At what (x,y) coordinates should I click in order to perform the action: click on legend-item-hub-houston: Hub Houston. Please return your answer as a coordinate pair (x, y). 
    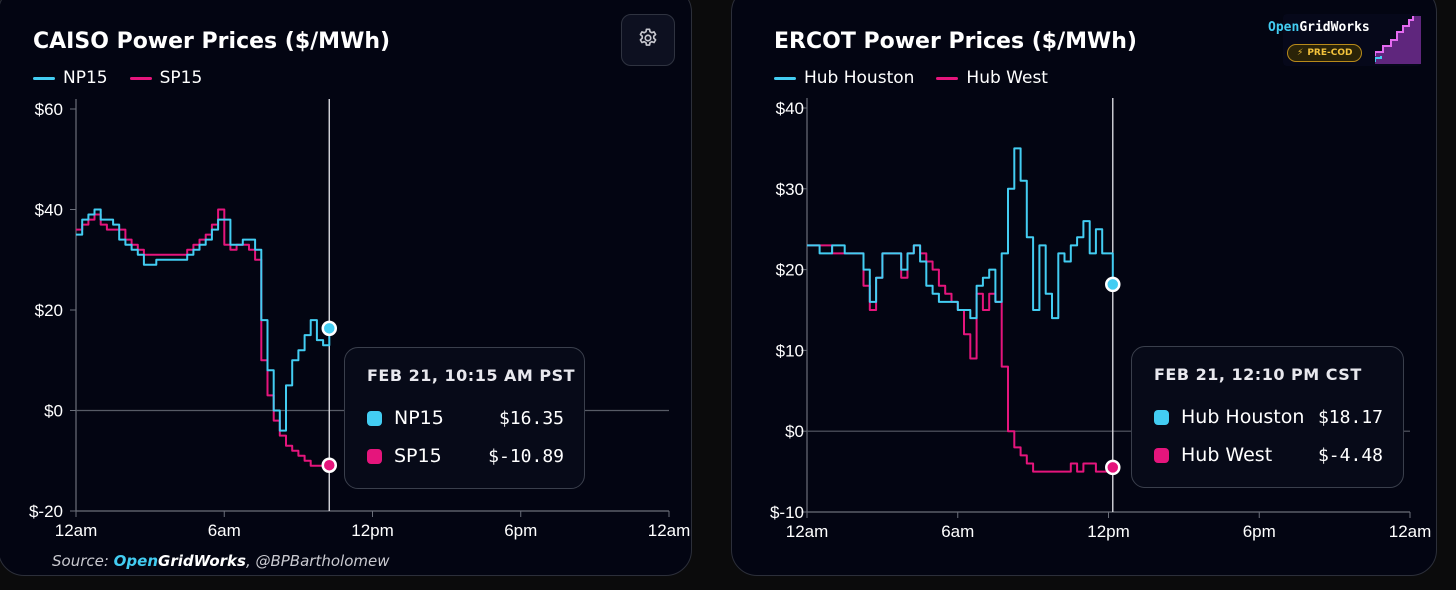
    Looking at the image, I should click on (844, 78).